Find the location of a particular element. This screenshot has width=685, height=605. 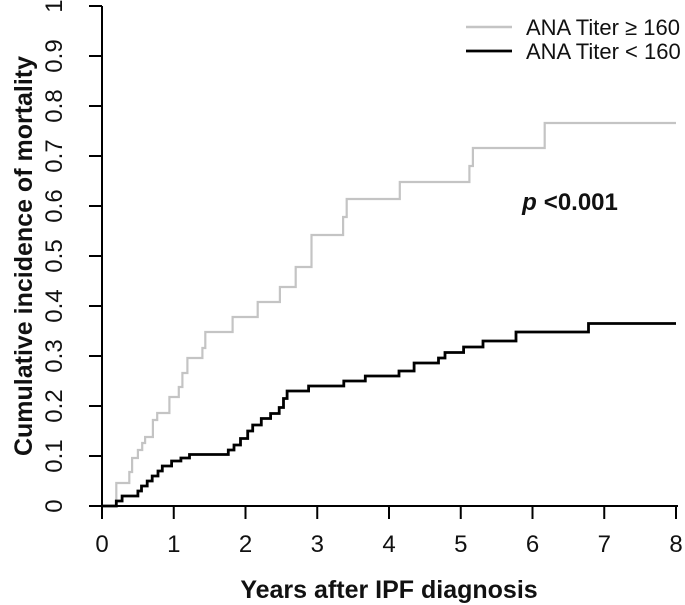

y-tick-label: 1 is located at coordinates (54, 6).